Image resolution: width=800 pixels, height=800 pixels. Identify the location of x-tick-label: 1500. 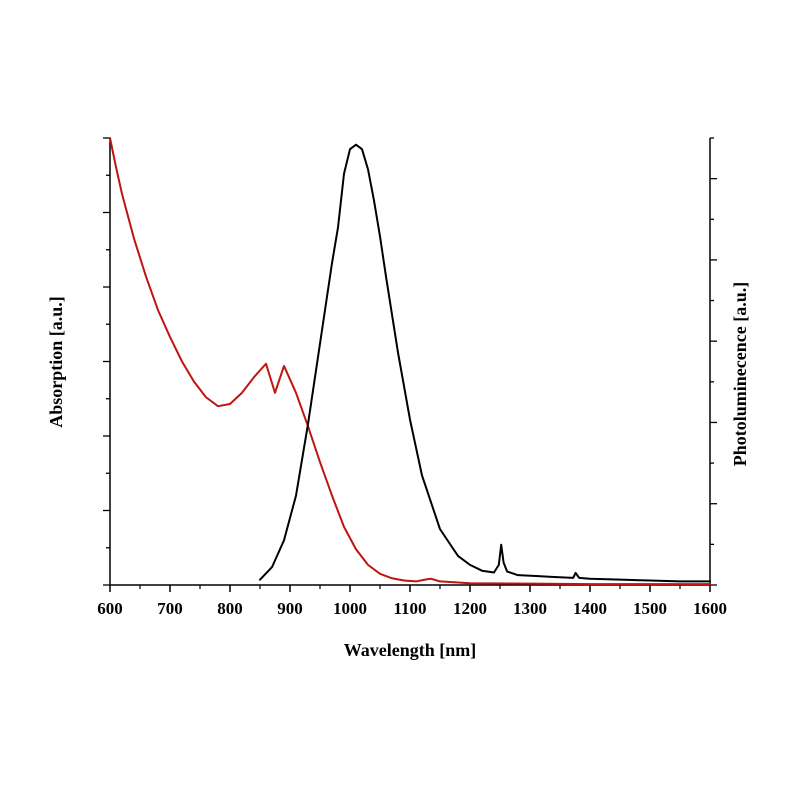
(650, 608).